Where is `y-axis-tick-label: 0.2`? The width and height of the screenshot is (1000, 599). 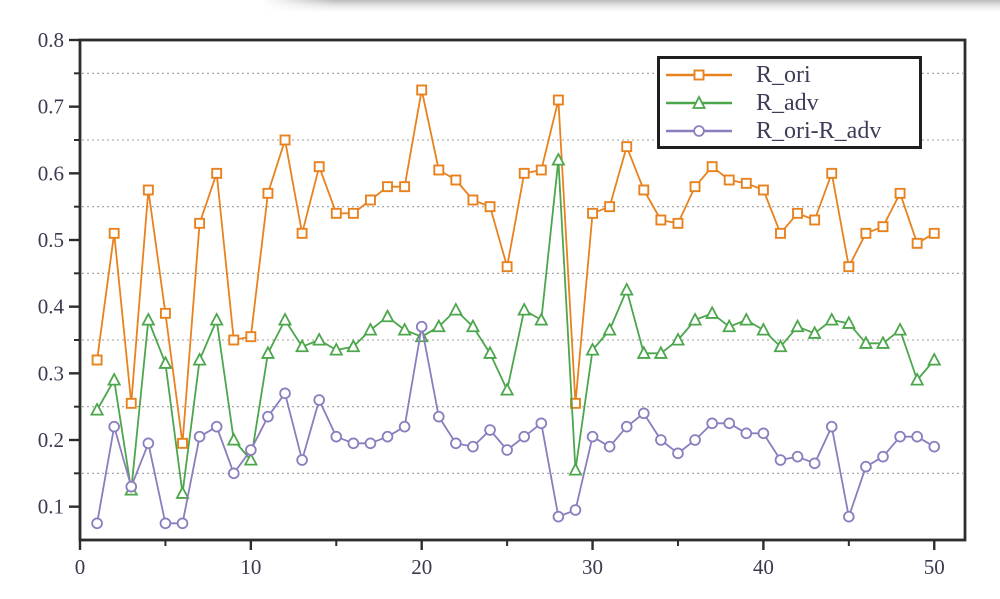 y-axis-tick-label: 0.2 is located at coordinates (51, 440).